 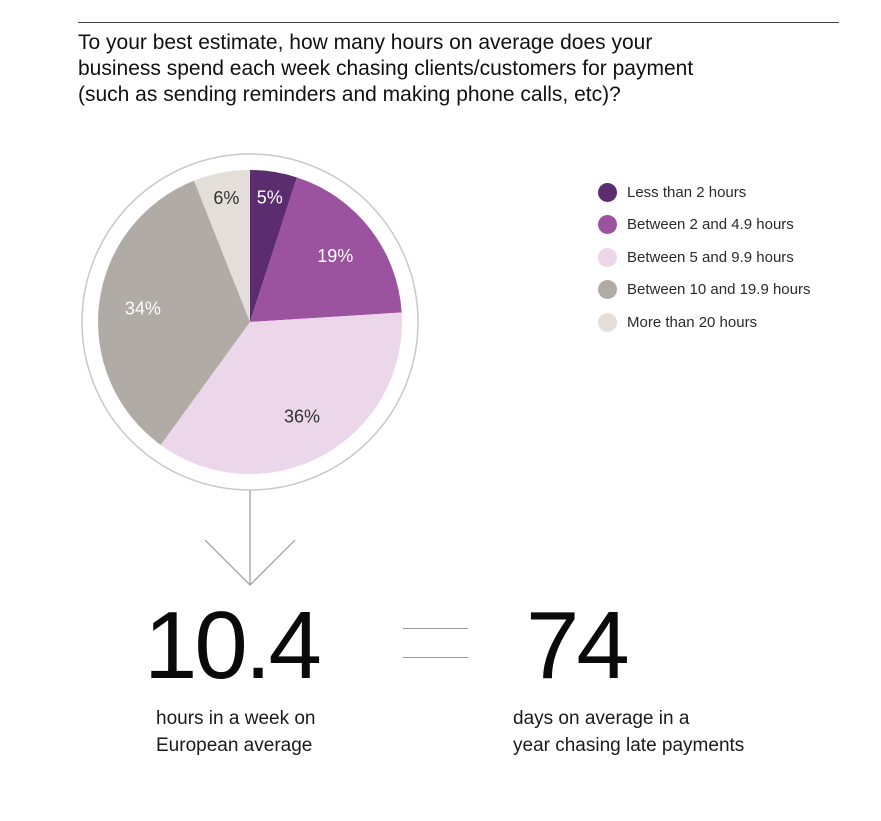 I want to click on legend-label: Between 5 and 9.9 hours, so click(x=710, y=257).